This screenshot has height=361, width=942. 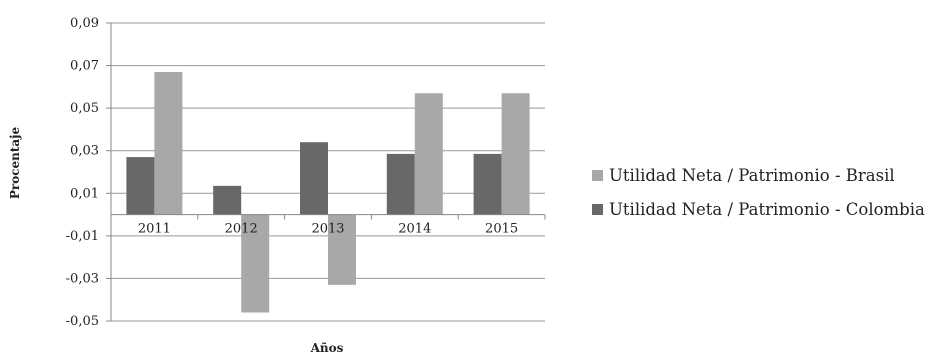 I want to click on y-axis-title: Procentaje, so click(x=15, y=162).